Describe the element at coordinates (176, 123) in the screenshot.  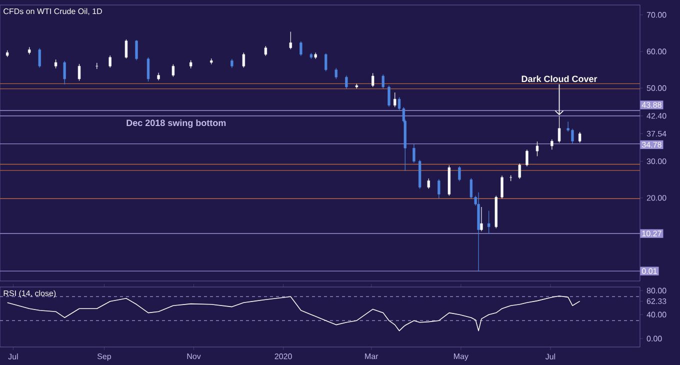
I see `annotation: Dec 2018 swing bottom` at that location.